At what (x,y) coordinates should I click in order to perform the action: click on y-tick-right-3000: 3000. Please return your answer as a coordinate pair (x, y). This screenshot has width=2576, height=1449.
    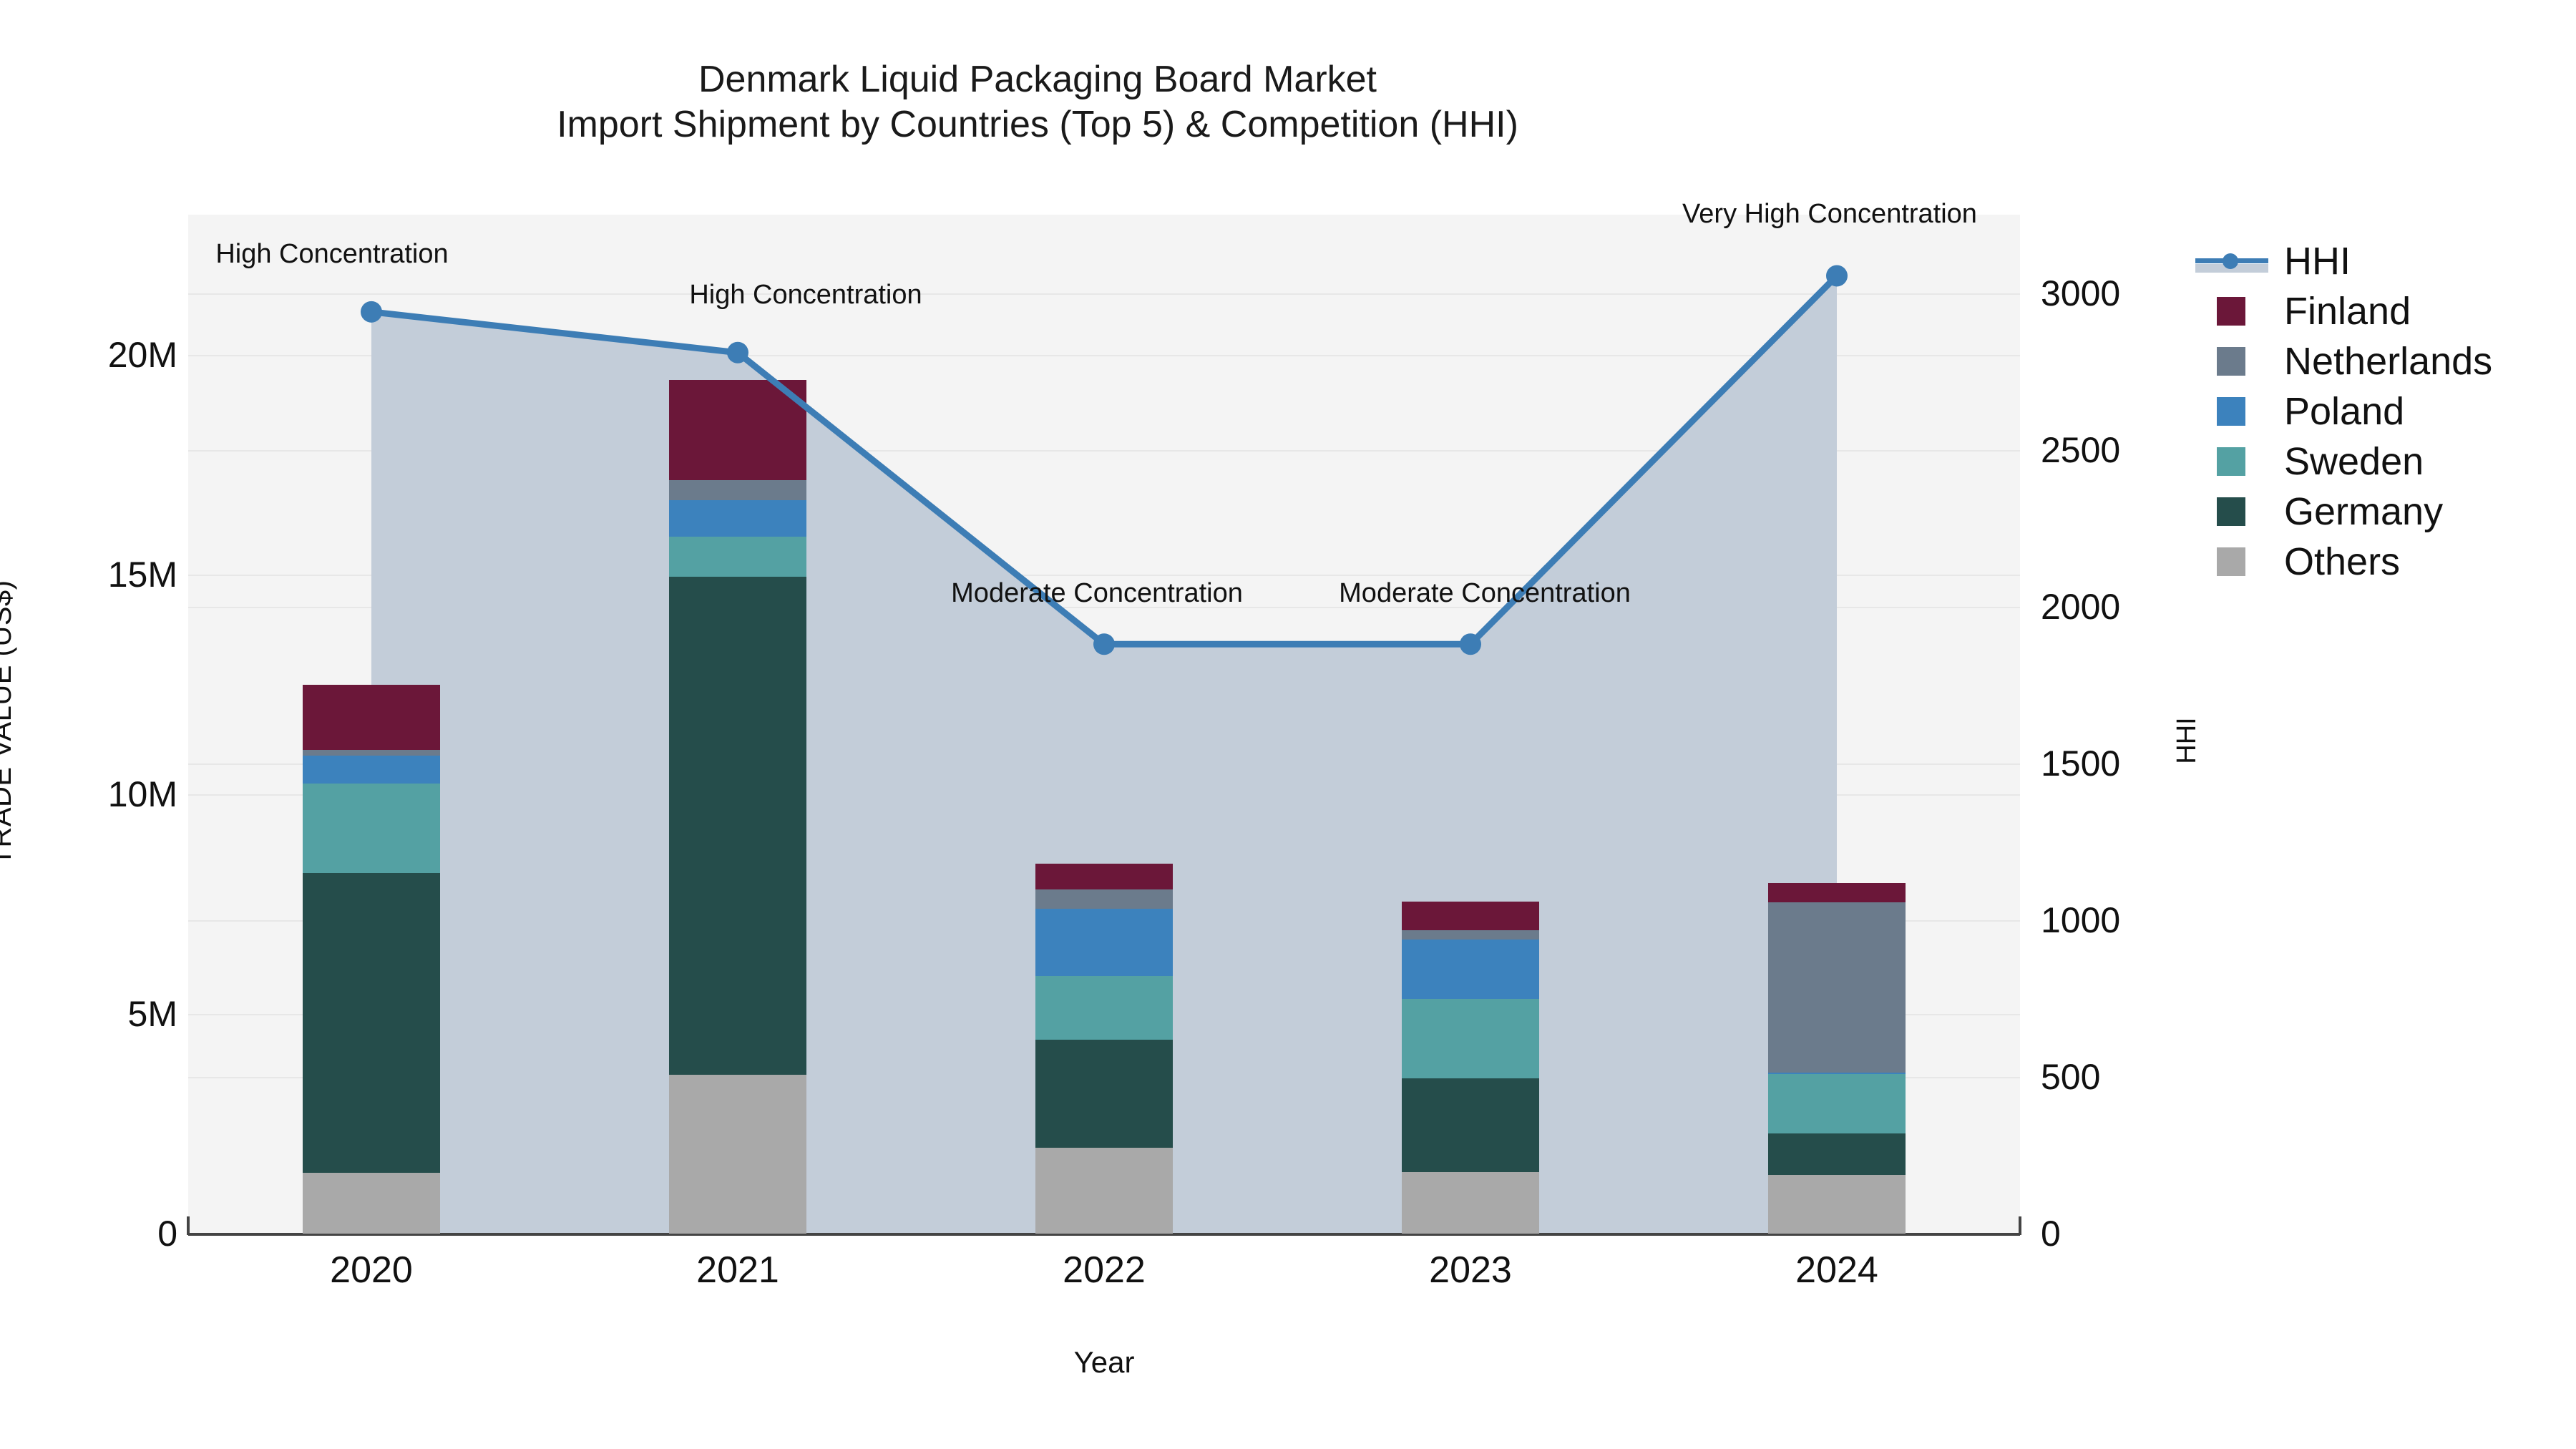
    Looking at the image, I should click on (2081, 293).